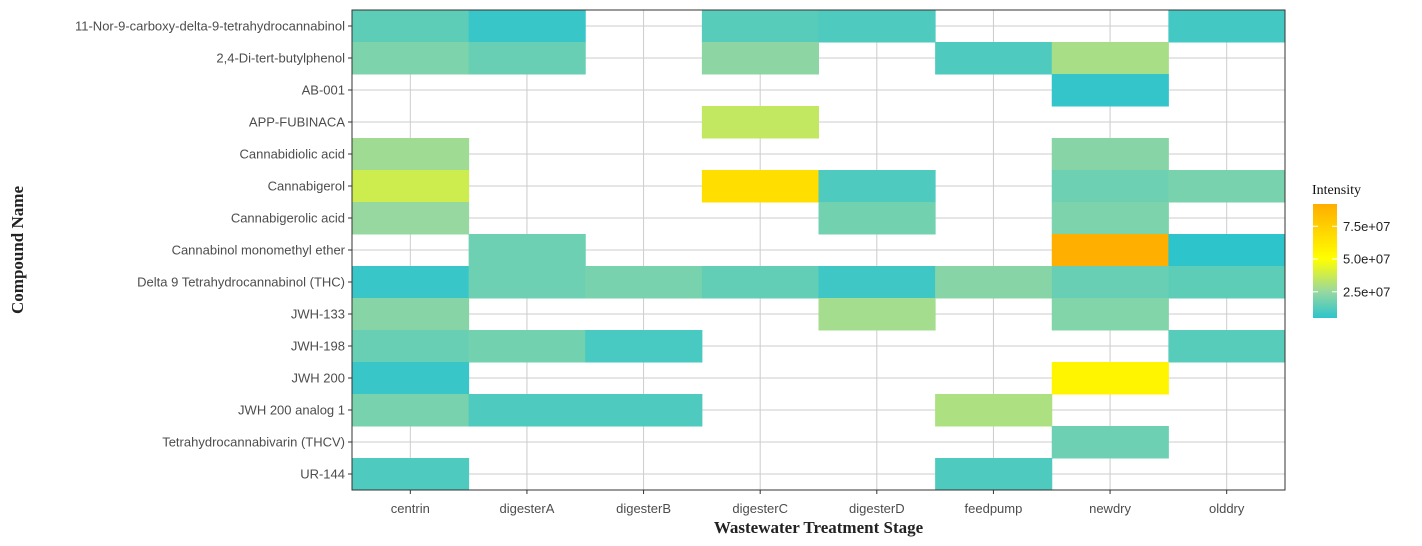  I want to click on y-tick-label: Cannabidiolic acid, so click(292, 154).